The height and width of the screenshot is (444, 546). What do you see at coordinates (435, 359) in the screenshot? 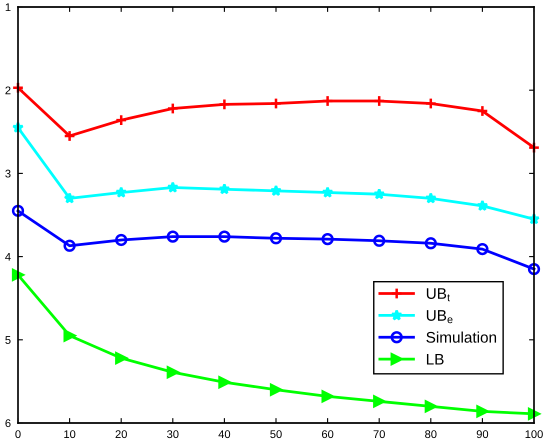
I see `legend-label: LB` at bounding box center [435, 359].